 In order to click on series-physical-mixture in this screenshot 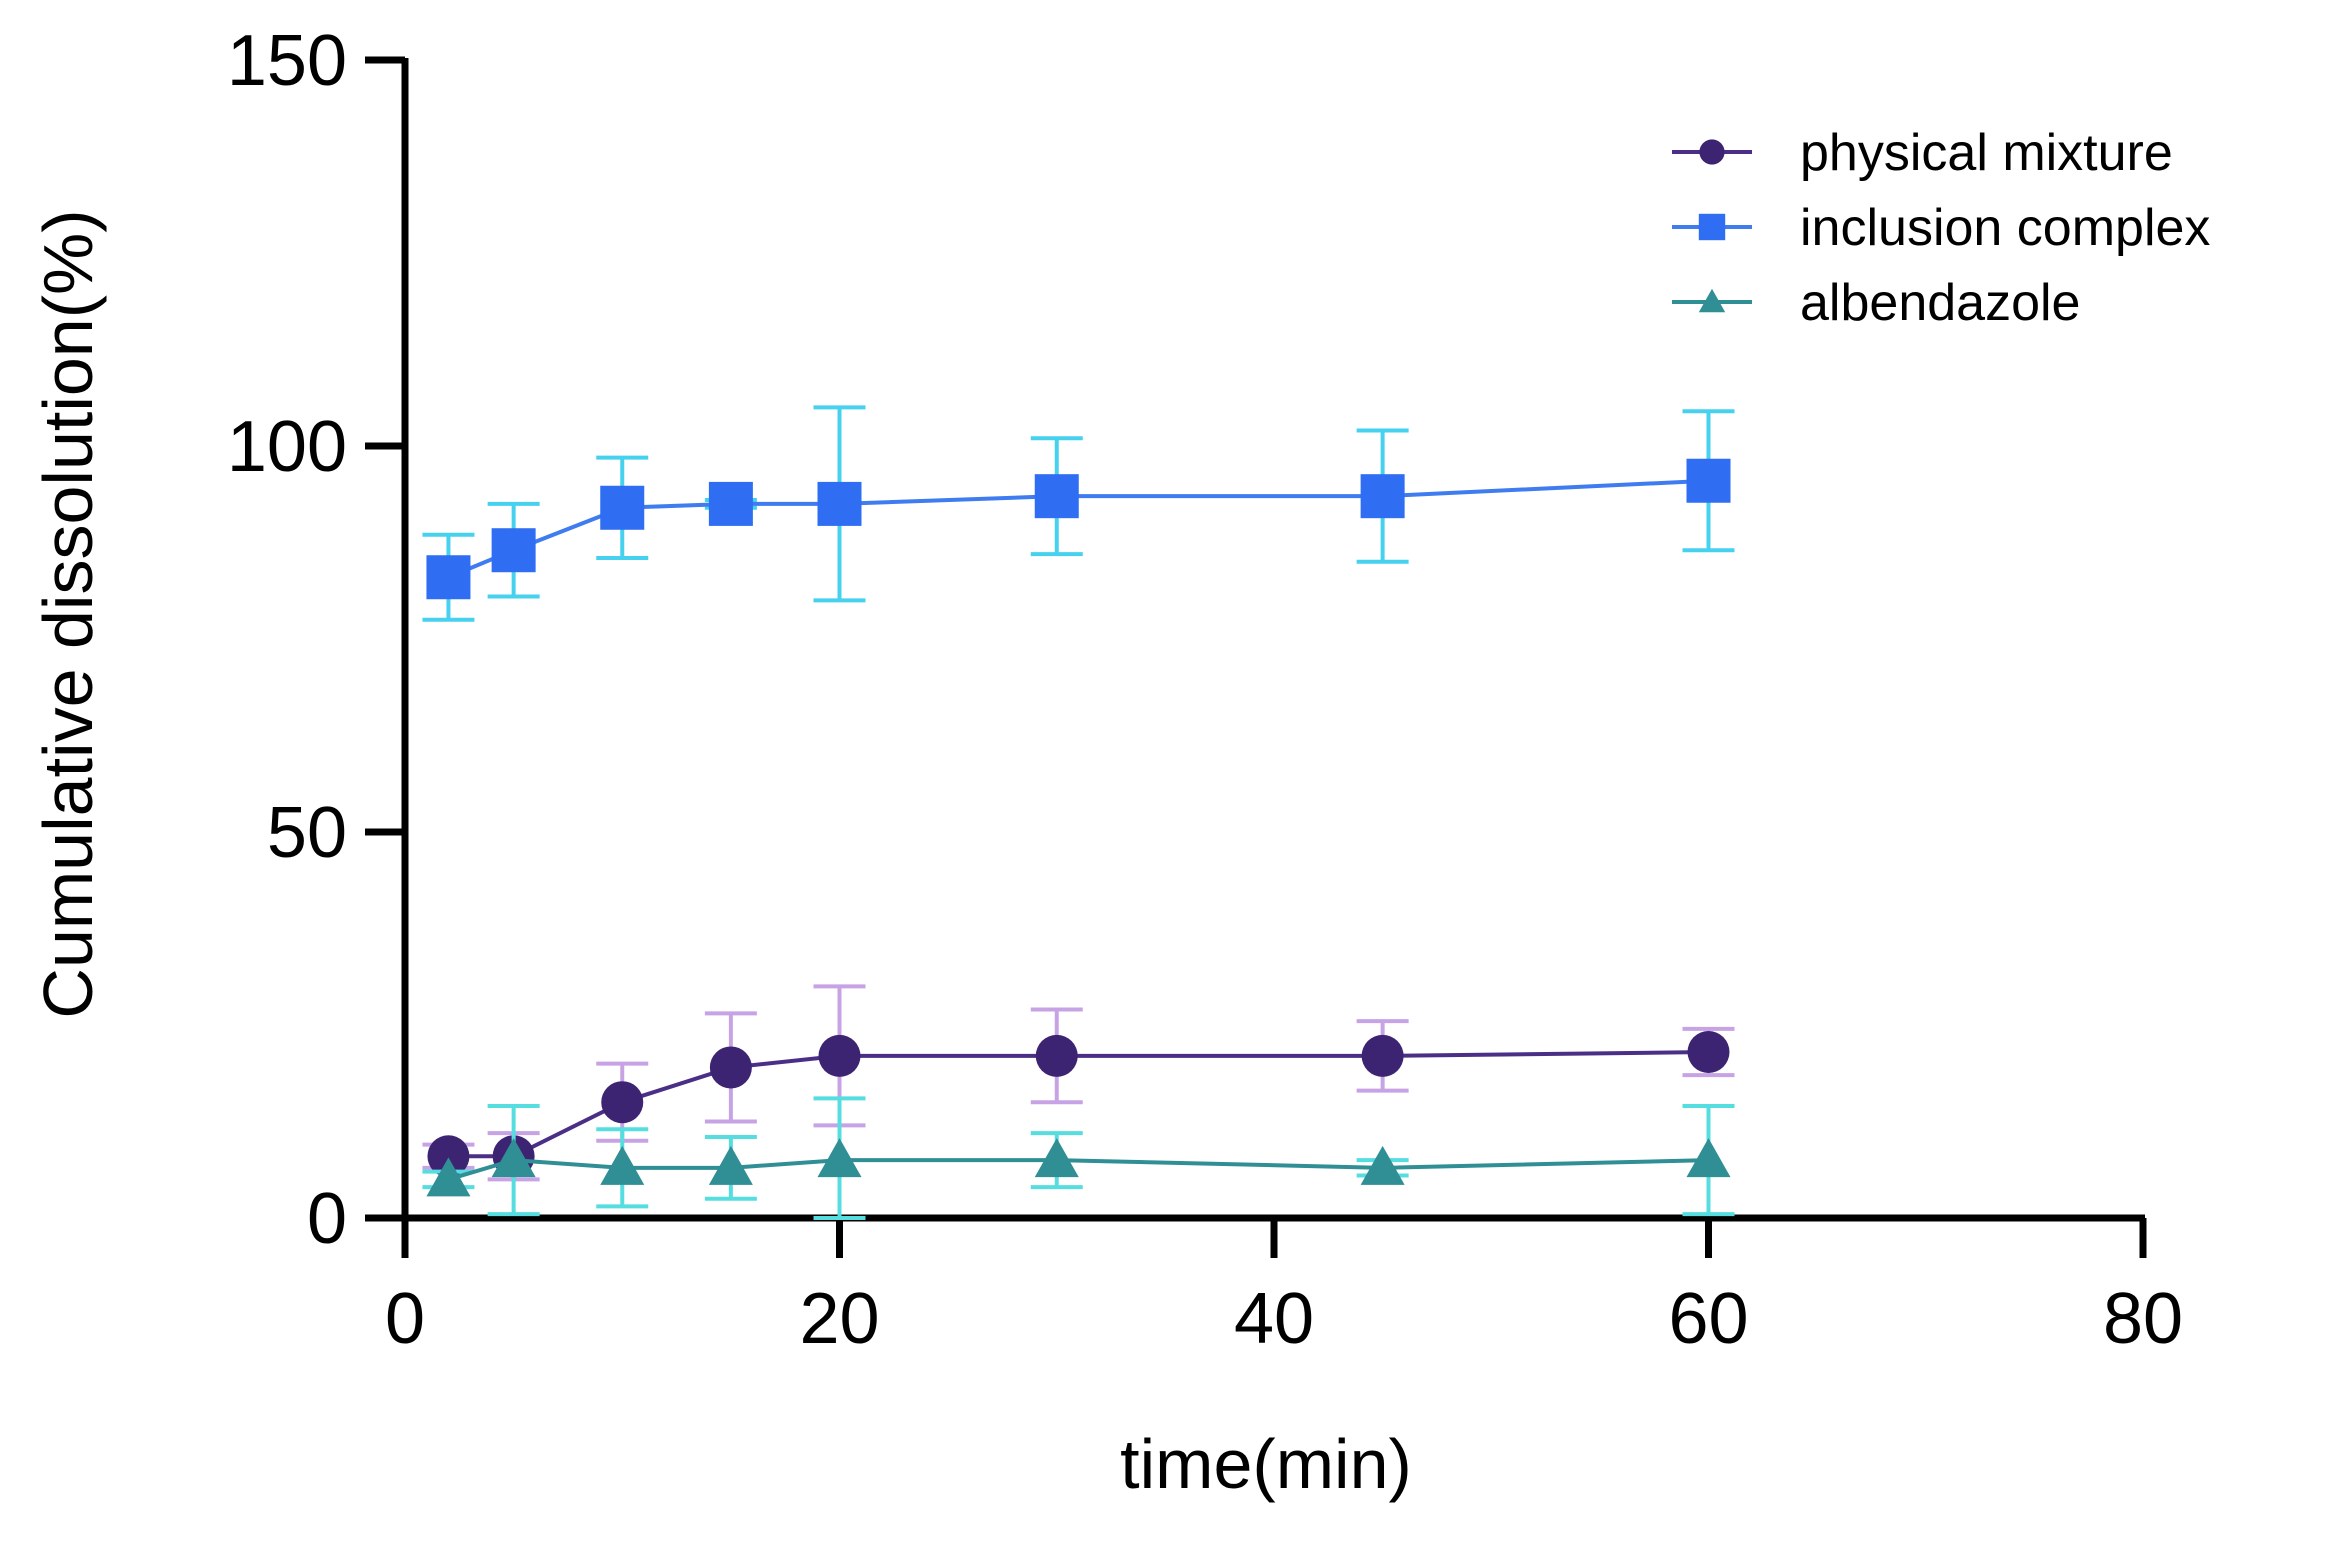, I will do `click(1078, 1083)`.